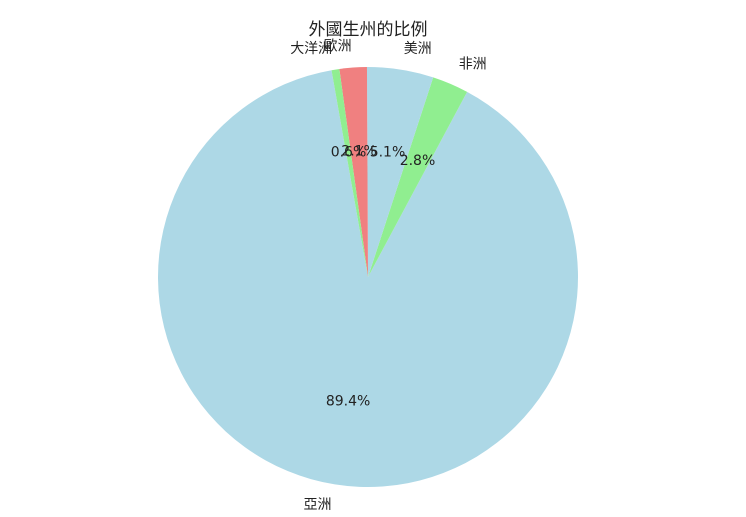  I want to click on chart-title: 外國生州的比例, so click(368, 30).